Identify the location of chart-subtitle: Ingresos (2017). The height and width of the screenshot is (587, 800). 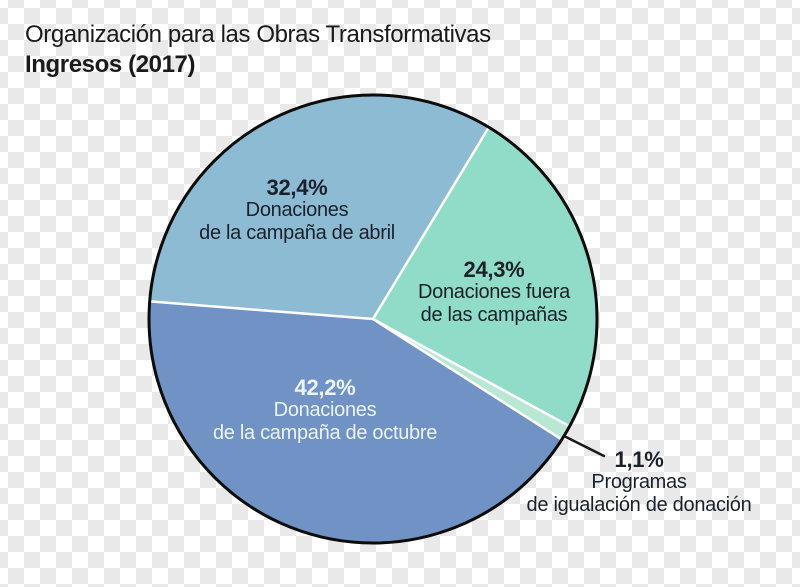
(110, 64).